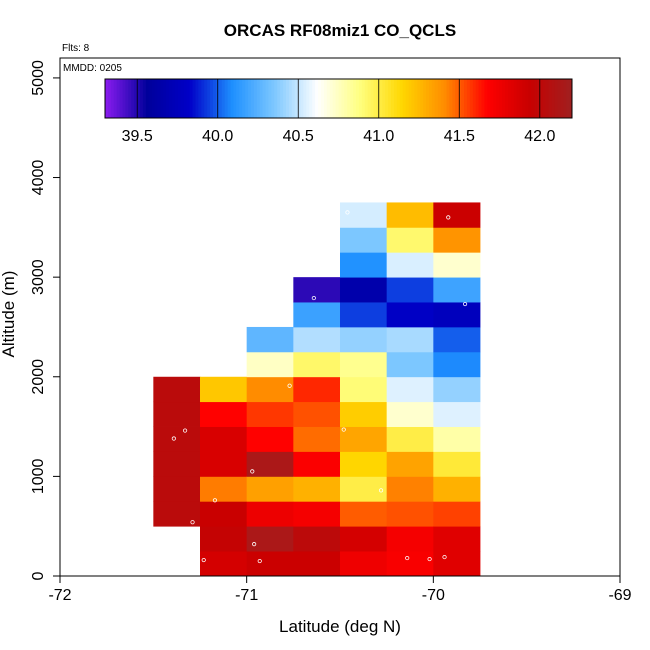  I want to click on y-tick-label: 4000, so click(38, 178).